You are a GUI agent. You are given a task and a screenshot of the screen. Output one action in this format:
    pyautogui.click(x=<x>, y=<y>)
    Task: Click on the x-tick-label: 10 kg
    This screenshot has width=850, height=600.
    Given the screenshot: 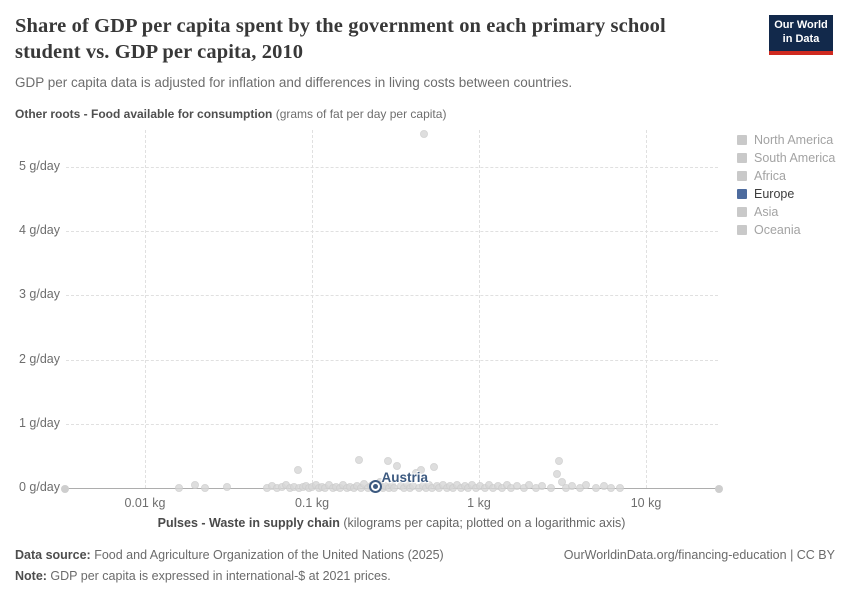 What is the action you would take?
    pyautogui.click(x=646, y=503)
    